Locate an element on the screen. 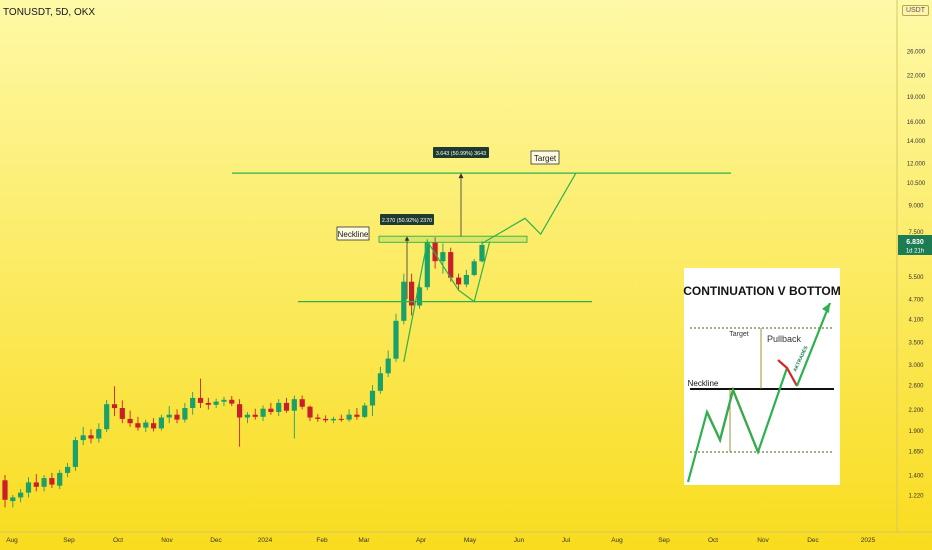 The image size is (932, 550). inset-neckline-label: Neckline is located at coordinates (703, 383).